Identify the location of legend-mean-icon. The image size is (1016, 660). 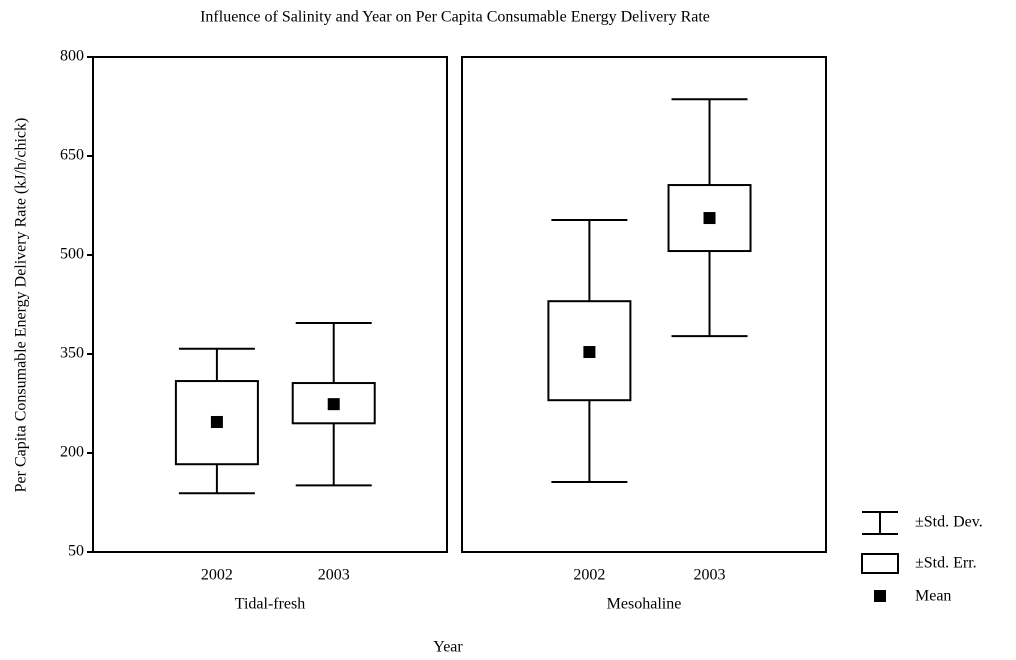
(880, 596).